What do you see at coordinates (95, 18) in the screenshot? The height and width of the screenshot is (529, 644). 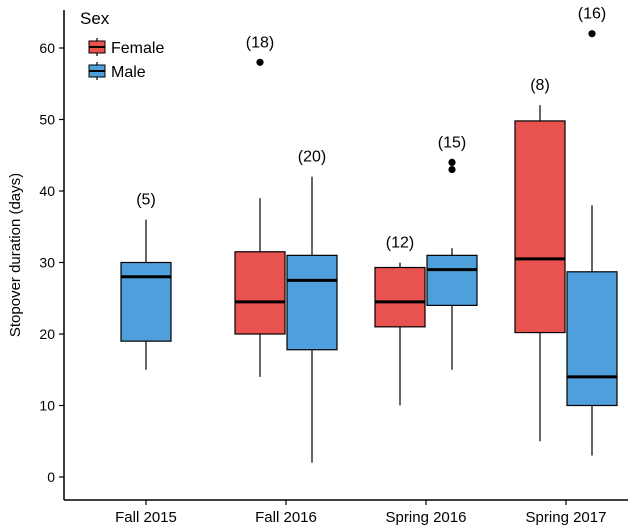 I see `legend-title: Sex` at bounding box center [95, 18].